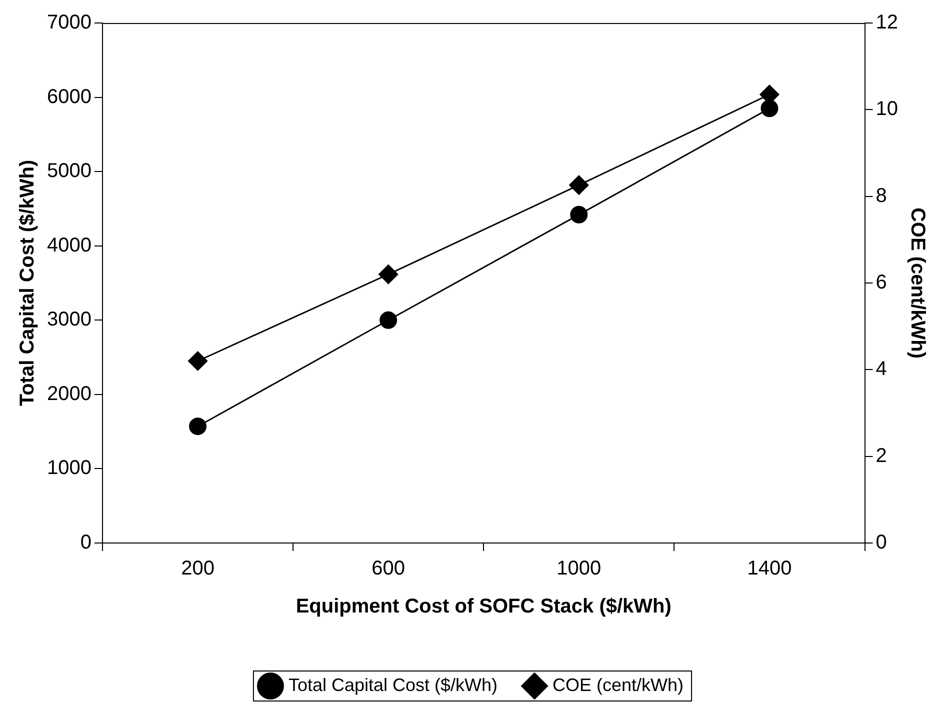 The image size is (945, 719). Describe the element at coordinates (393, 684) in the screenshot. I see `legend-label: Total Capital Cost ($/kWh)` at that location.